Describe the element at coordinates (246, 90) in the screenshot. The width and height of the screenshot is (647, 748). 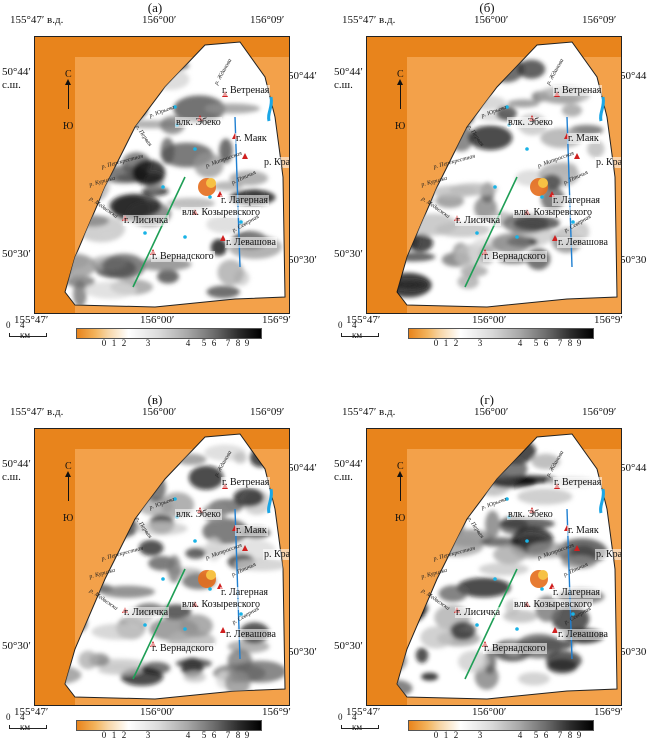
I see `label-vetrenaya: г. Ветреная` at that location.